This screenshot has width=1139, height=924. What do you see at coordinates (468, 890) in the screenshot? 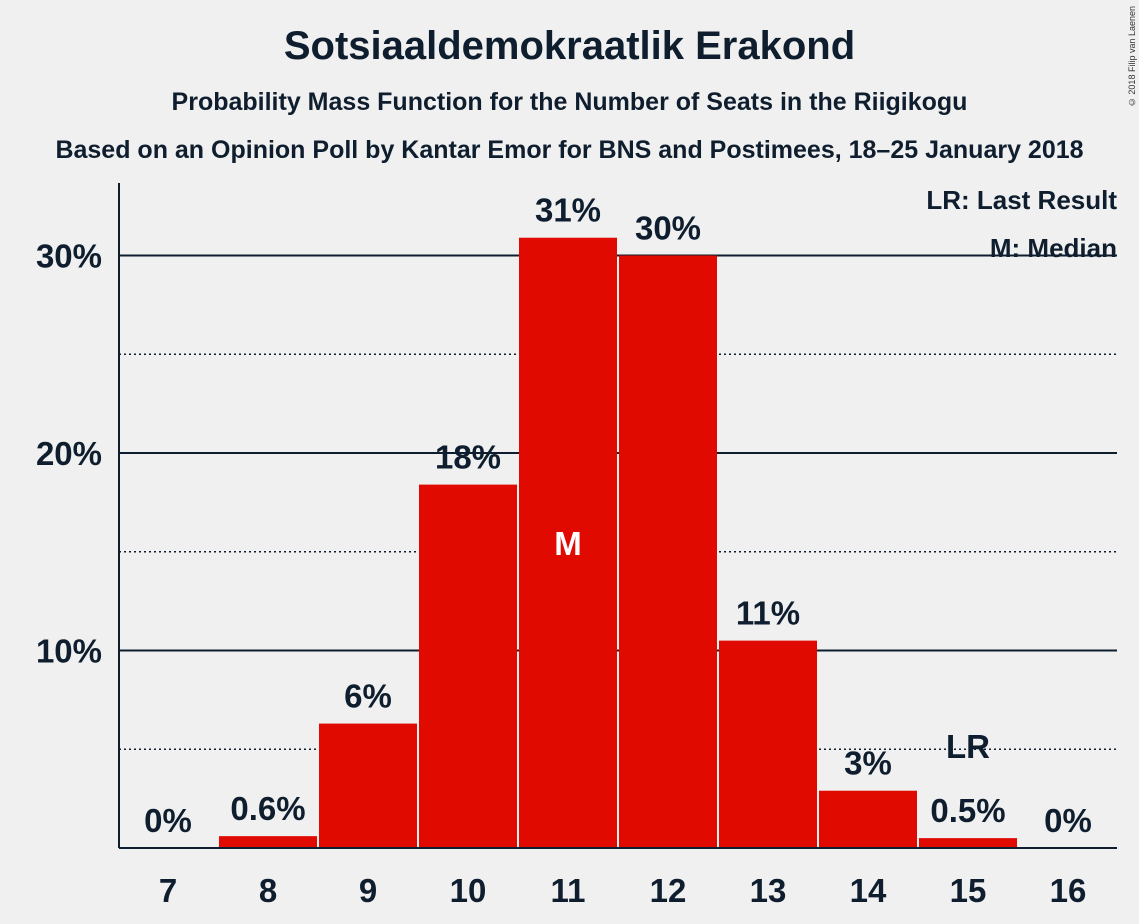
I see `x-tick-label: 10` at bounding box center [468, 890].